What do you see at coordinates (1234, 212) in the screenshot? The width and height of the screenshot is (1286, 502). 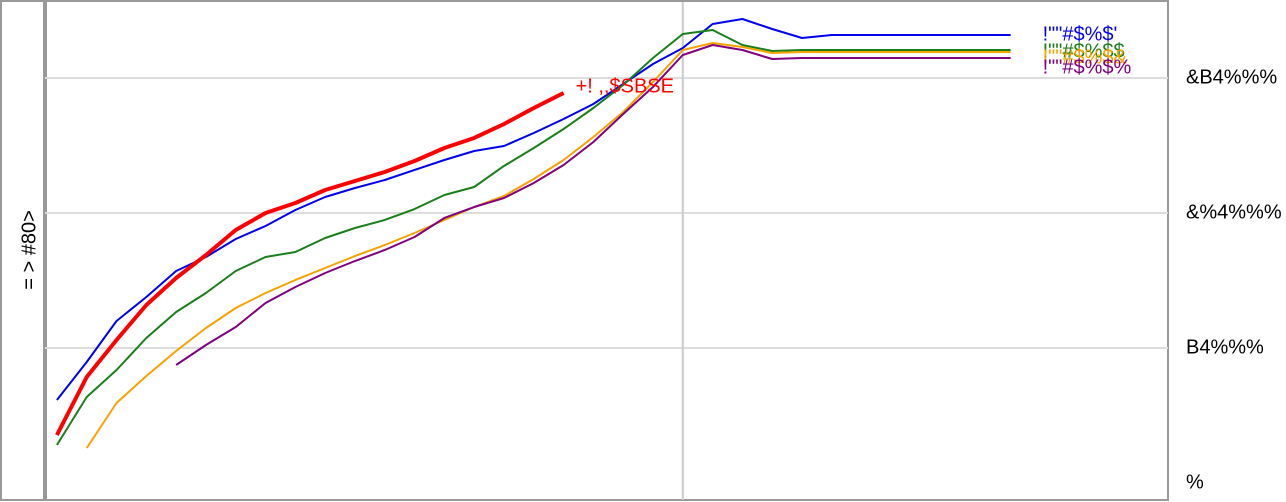 I see `y-tick-label: &%4%%%` at bounding box center [1234, 212].